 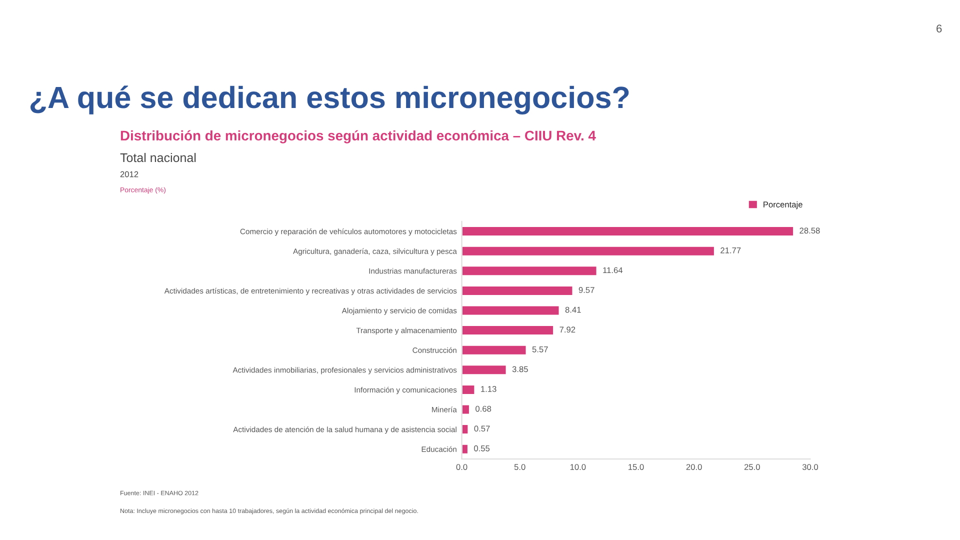 What do you see at coordinates (573, 309) in the screenshot?
I see `text: 8.41` at bounding box center [573, 309].